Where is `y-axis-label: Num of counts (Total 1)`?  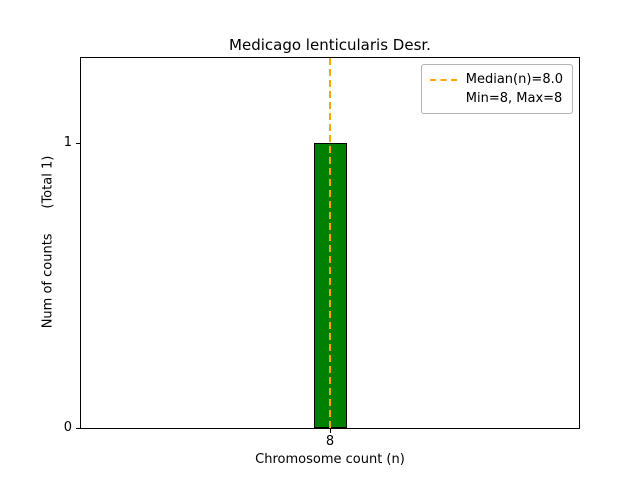
y-axis-label: Num of counts (Total 1) is located at coordinates (48, 242).